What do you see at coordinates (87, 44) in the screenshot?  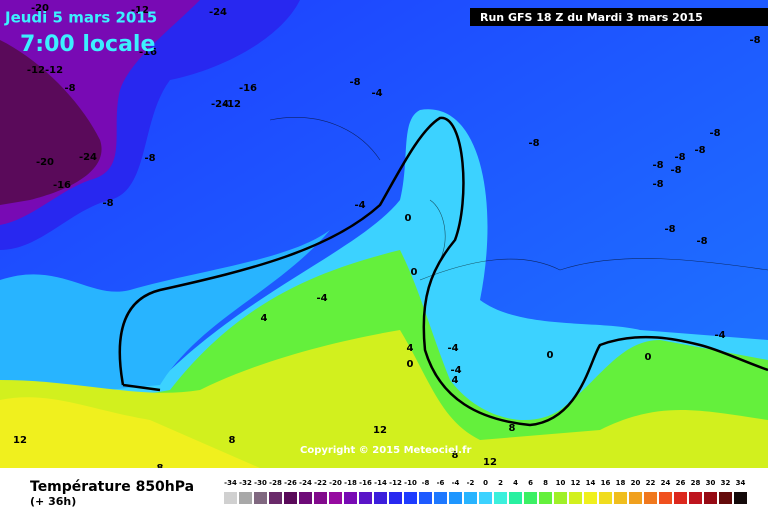 I see `time: 7:00 locale` at bounding box center [87, 44].